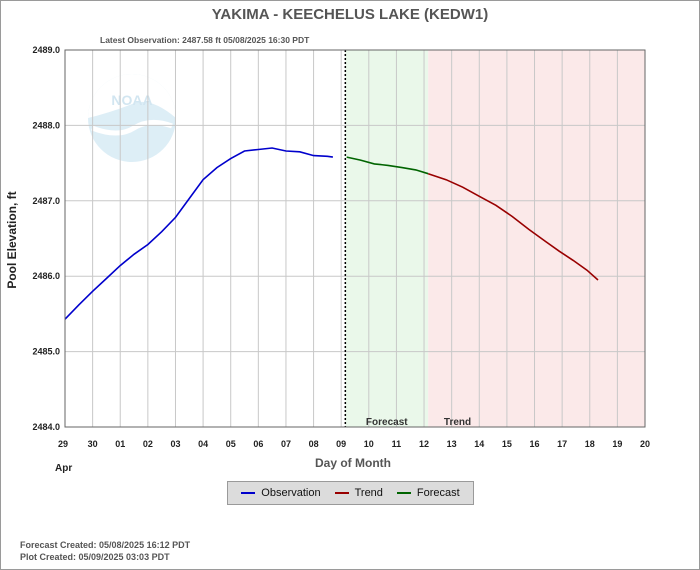 Image resolution: width=700 pixels, height=570 pixels. Describe the element at coordinates (46, 201) in the screenshot. I see `y-tick-label: 2487.0` at that location.